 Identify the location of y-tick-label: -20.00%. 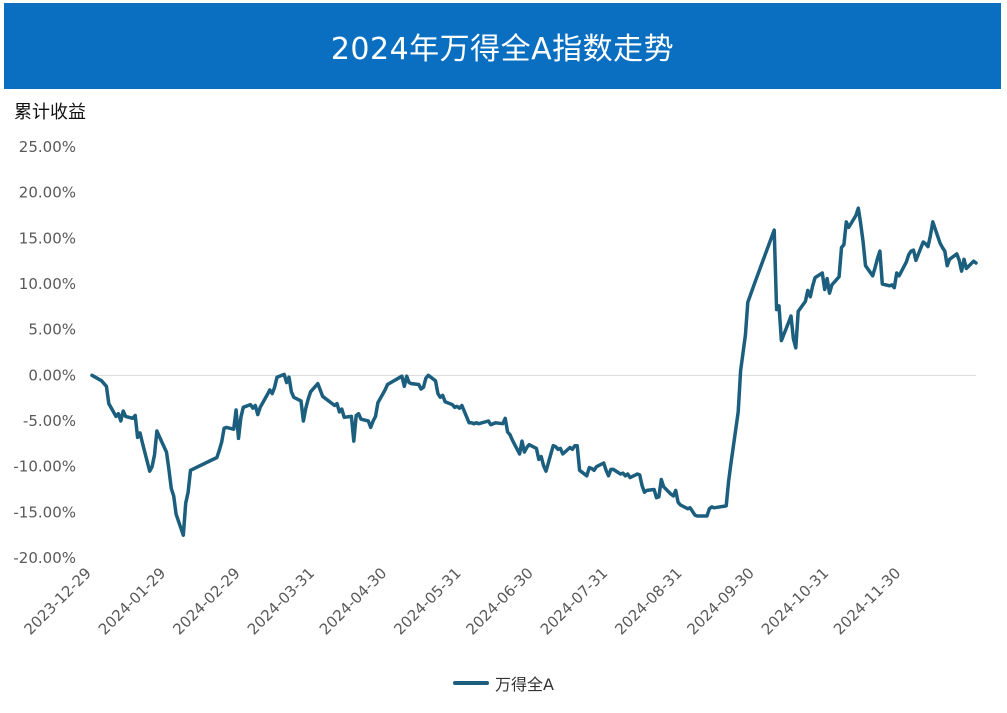
(44, 558).